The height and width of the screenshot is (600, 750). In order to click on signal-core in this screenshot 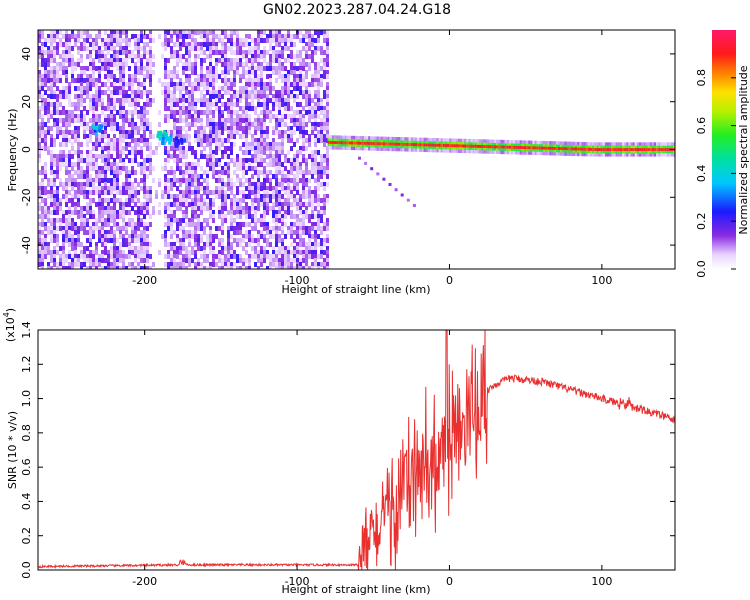, I will do `click(386, 144)`.